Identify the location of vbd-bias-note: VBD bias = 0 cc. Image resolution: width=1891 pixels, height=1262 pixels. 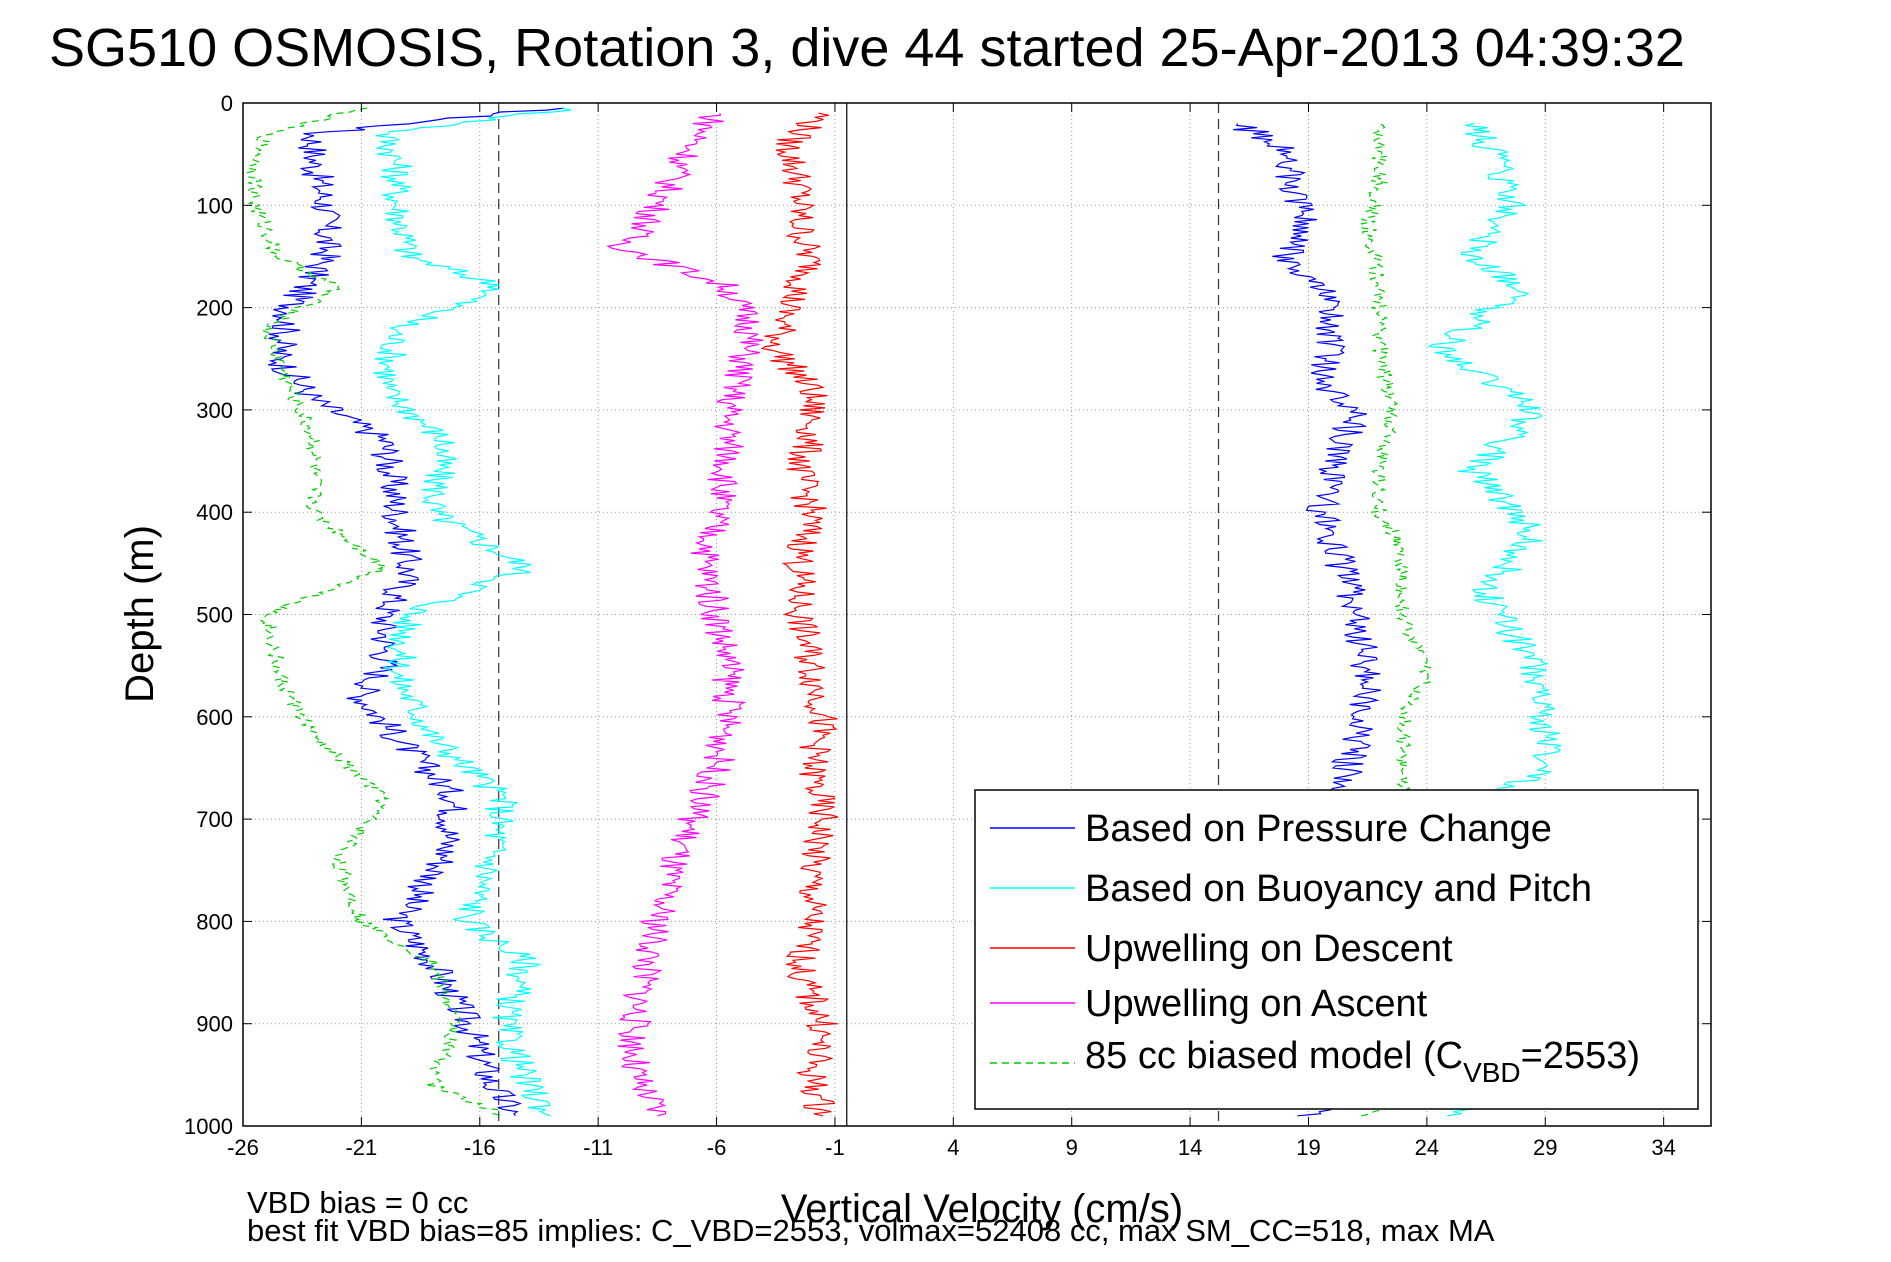
(357, 1202).